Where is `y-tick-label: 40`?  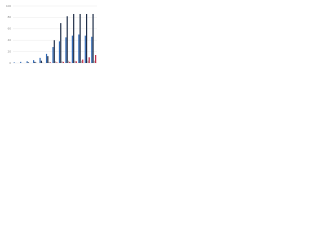 y-tick-label: 40 is located at coordinates (10, 40).